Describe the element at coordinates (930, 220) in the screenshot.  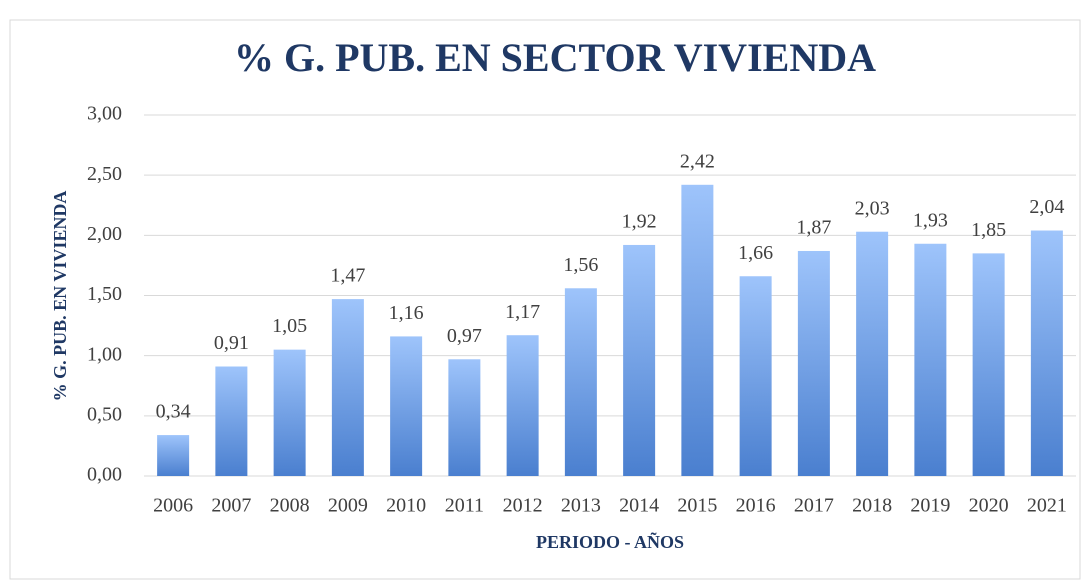
I see `data-label: 1,93` at that location.